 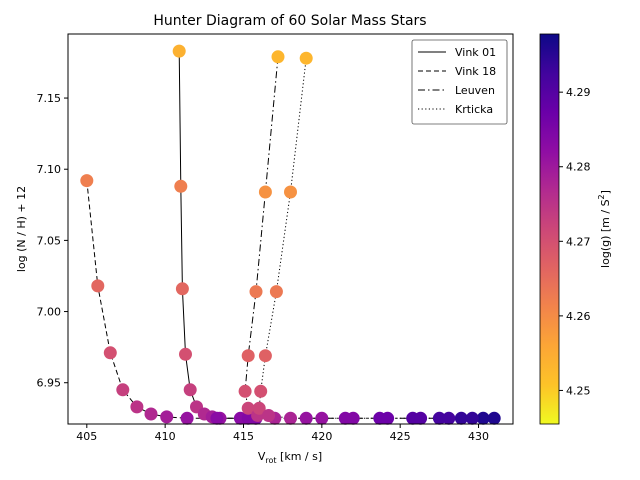 I want to click on x-axis-ticks: 405 410 415 420 425 430, so click(x=282, y=433).